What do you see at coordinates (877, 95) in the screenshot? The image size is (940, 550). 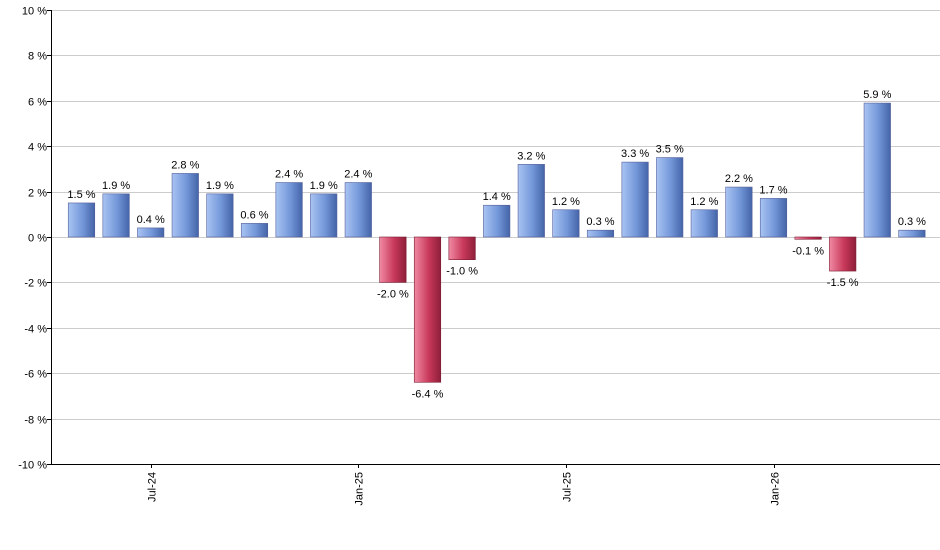 I see `data-label: 5.9 %` at bounding box center [877, 95].